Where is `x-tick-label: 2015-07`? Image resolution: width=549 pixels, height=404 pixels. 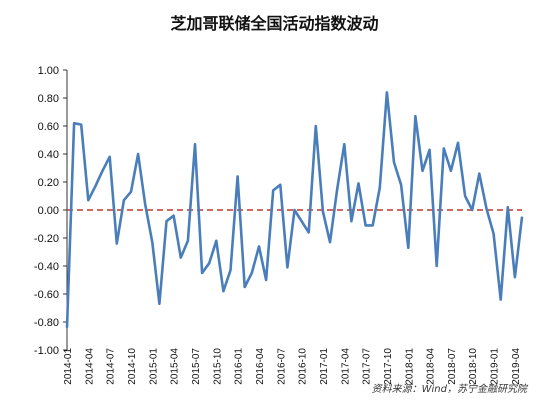 x-tick-label: 2015-07 is located at coordinates (196, 366).